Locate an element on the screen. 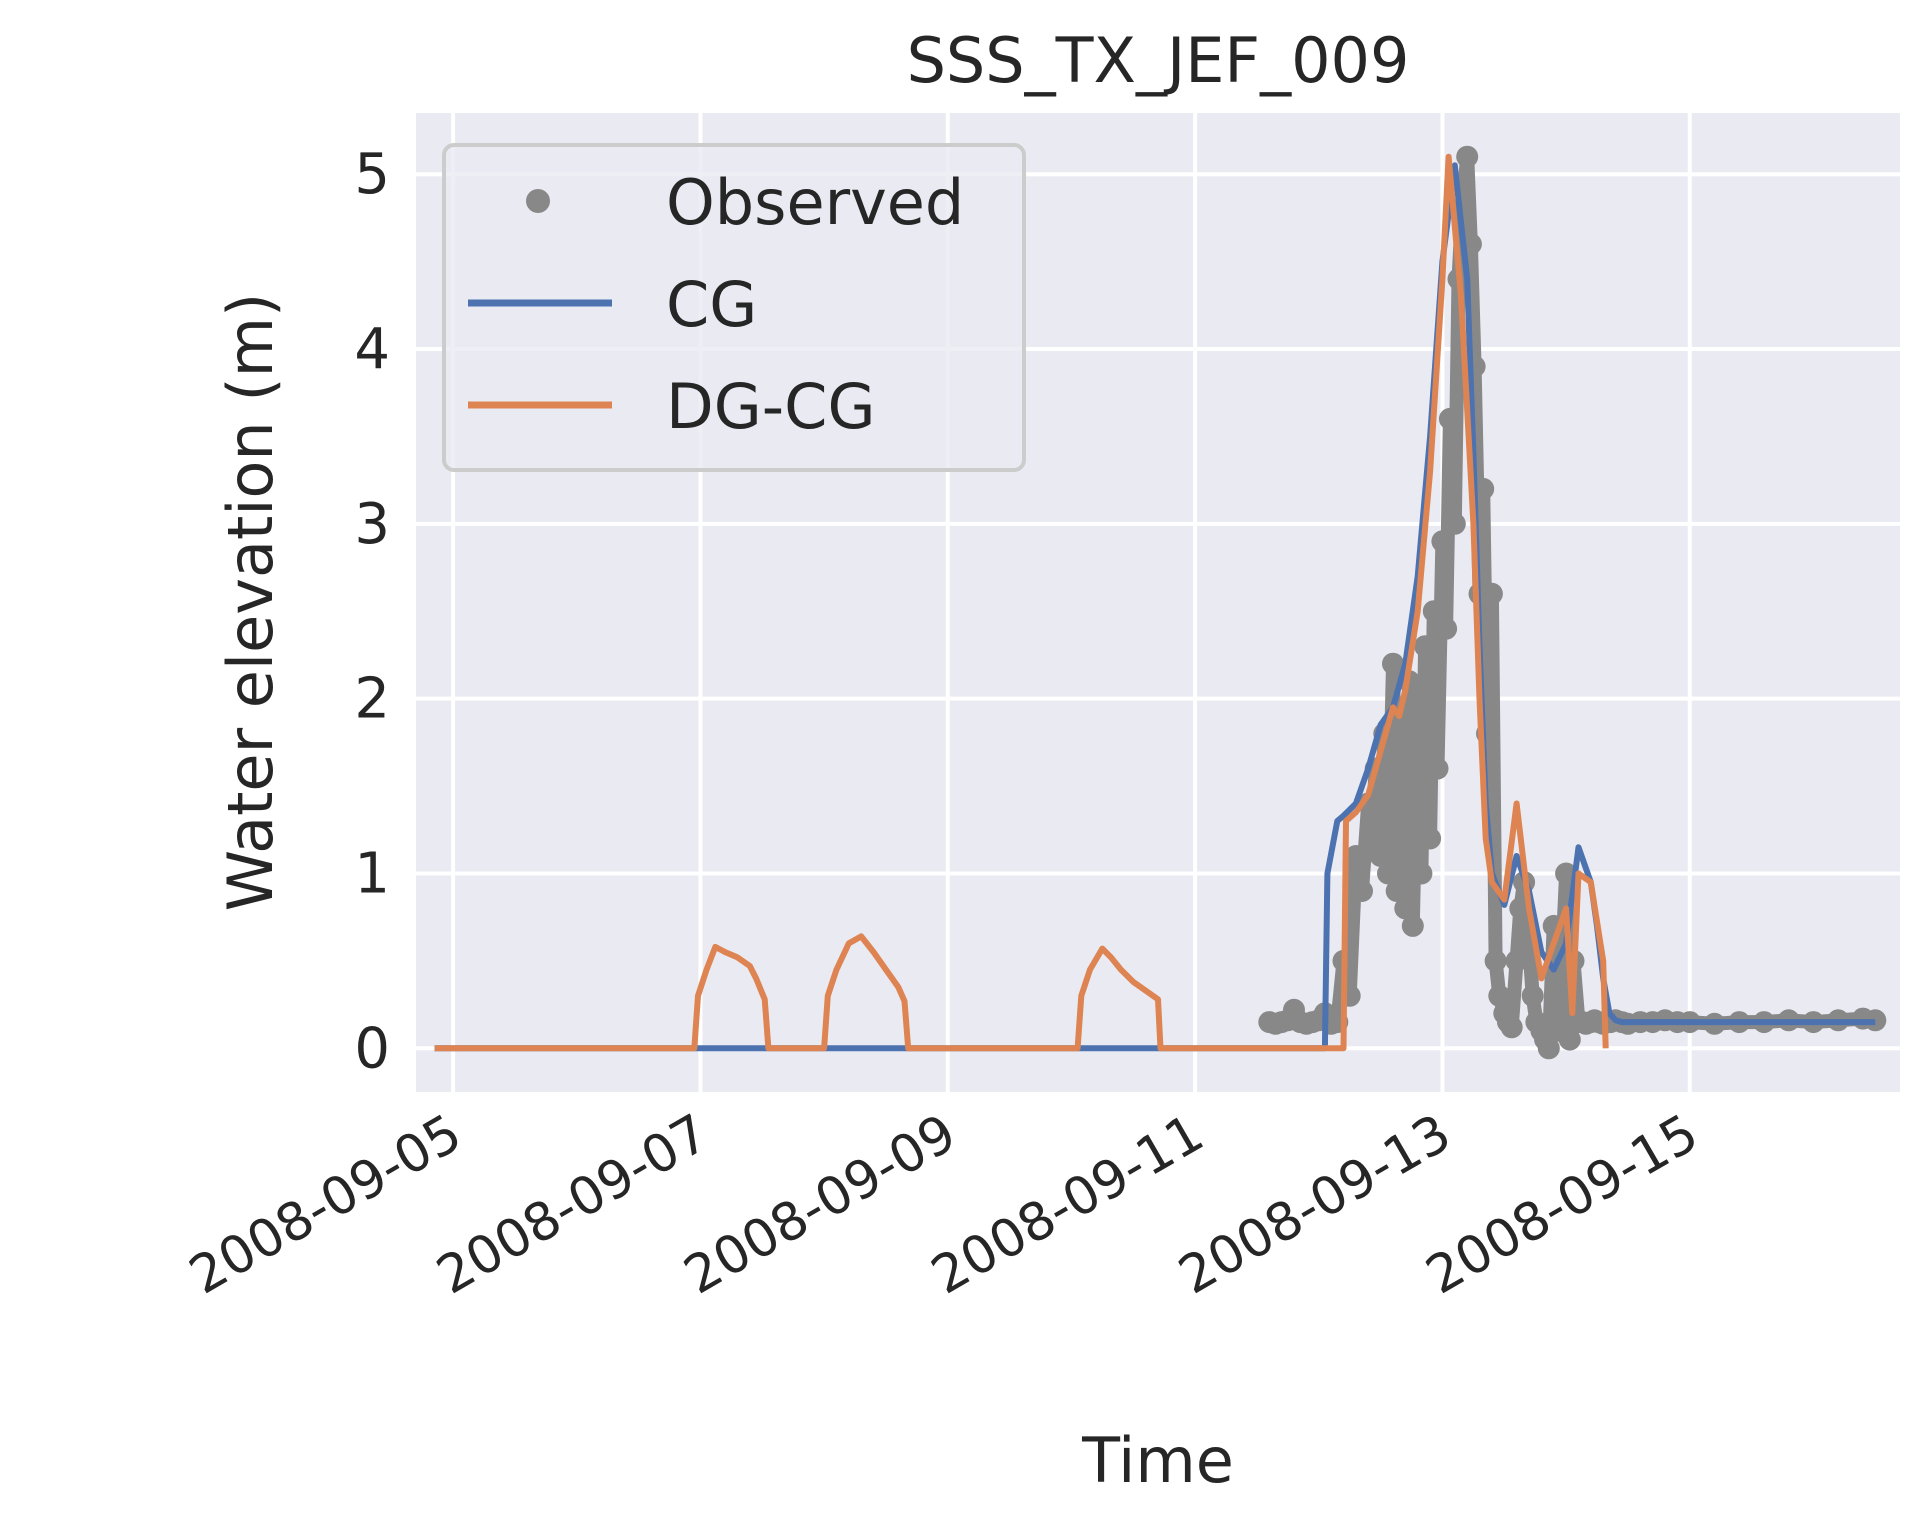 This screenshot has height=1519, width=1924. y-tick-label: 5 is located at coordinates (372, 174).